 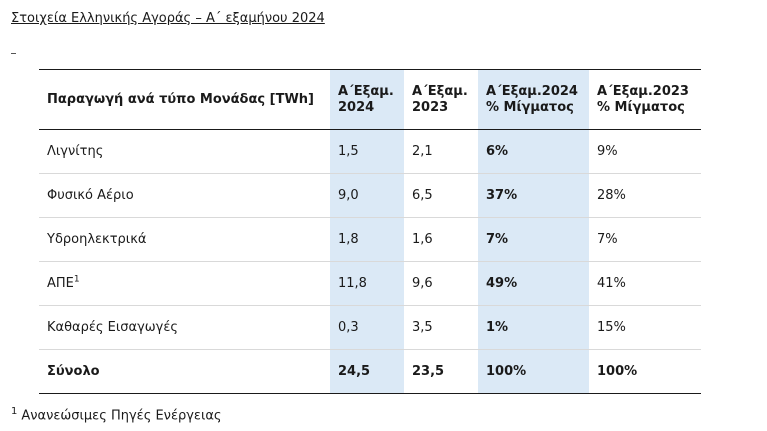 I want to click on row-label: Καθαρές Εισαγωγές, so click(x=184, y=327).